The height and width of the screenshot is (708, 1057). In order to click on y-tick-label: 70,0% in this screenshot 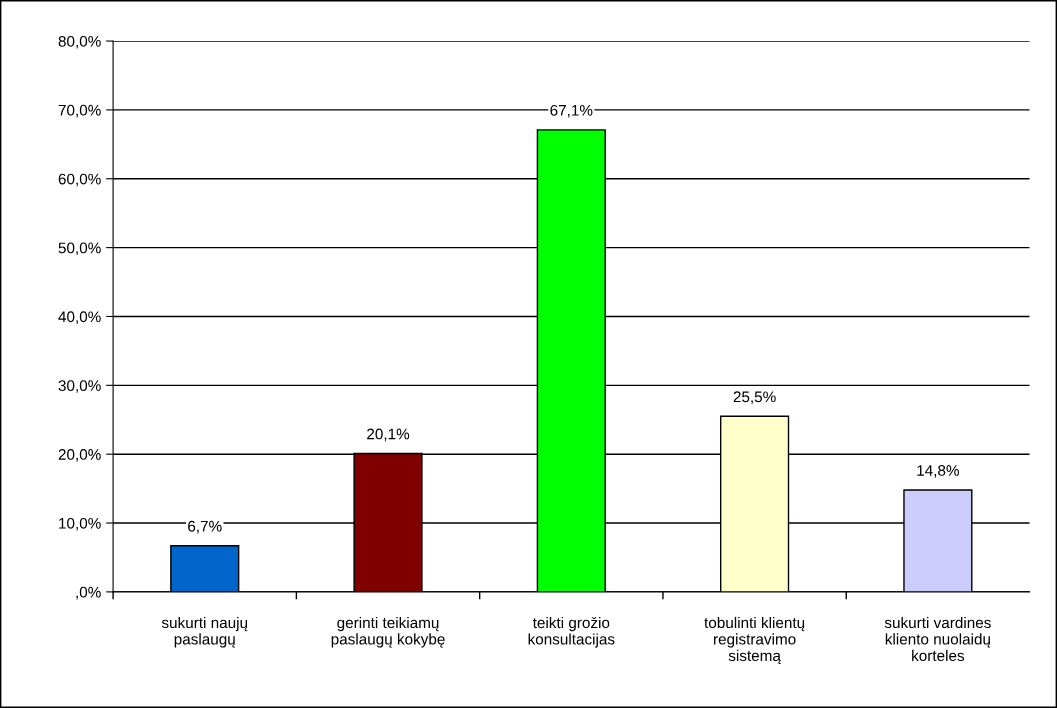, I will do `click(79, 111)`.